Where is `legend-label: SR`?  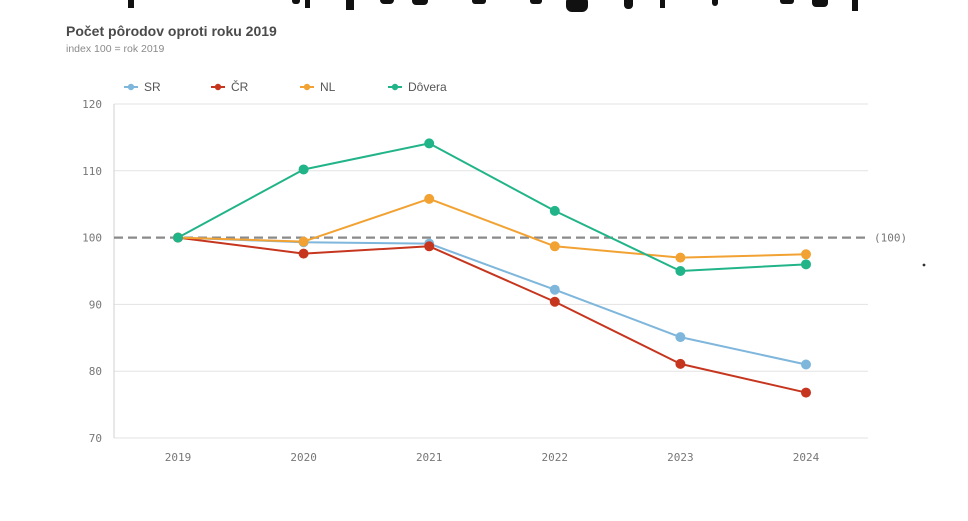
legend-label: SR is located at coordinates (152, 87).